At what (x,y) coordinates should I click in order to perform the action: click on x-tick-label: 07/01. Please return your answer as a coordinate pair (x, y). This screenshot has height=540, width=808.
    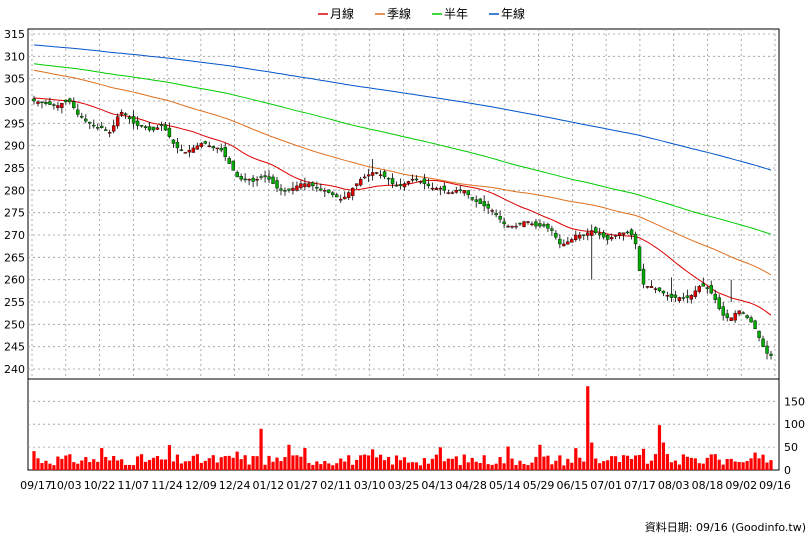
    Looking at the image, I should click on (606, 485).